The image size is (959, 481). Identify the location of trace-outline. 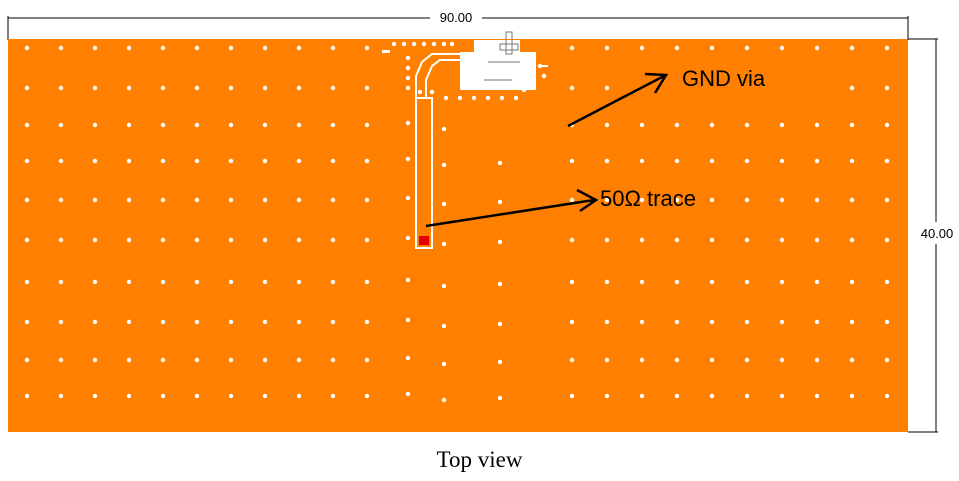
(424, 173).